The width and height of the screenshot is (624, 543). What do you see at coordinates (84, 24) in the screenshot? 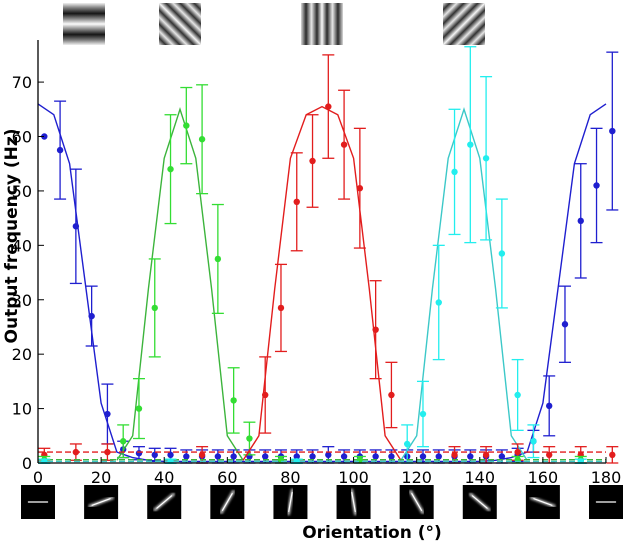
I see `horizontal-grating-icon` at bounding box center [84, 24].